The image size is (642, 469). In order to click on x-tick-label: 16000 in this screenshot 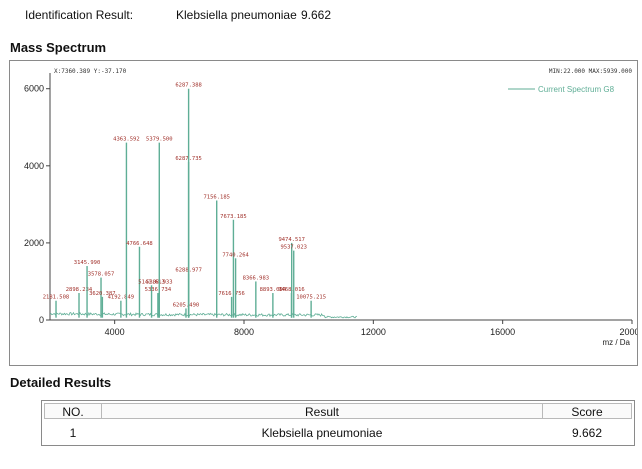, I will do `click(502, 332)`.